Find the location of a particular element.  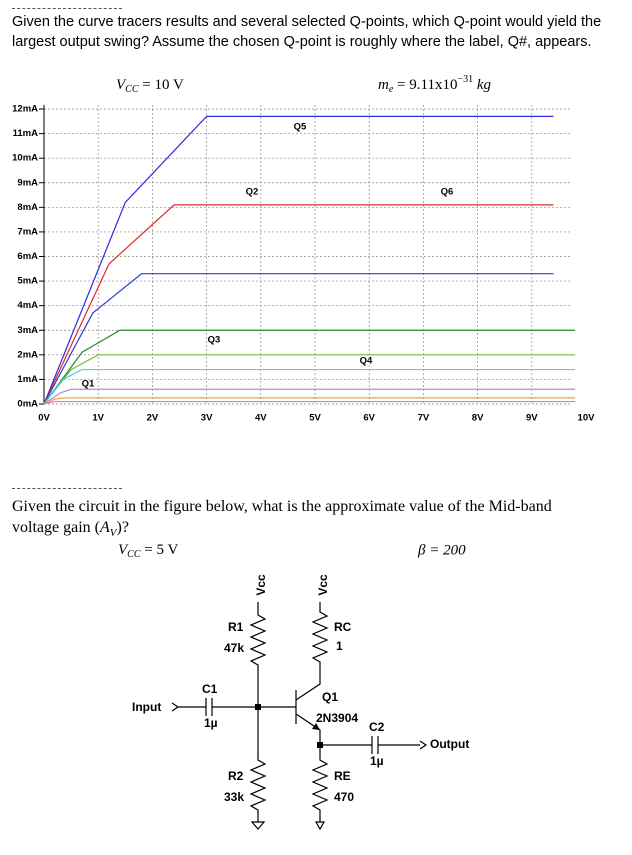

emitter-arrow is located at coordinates (316, 726).